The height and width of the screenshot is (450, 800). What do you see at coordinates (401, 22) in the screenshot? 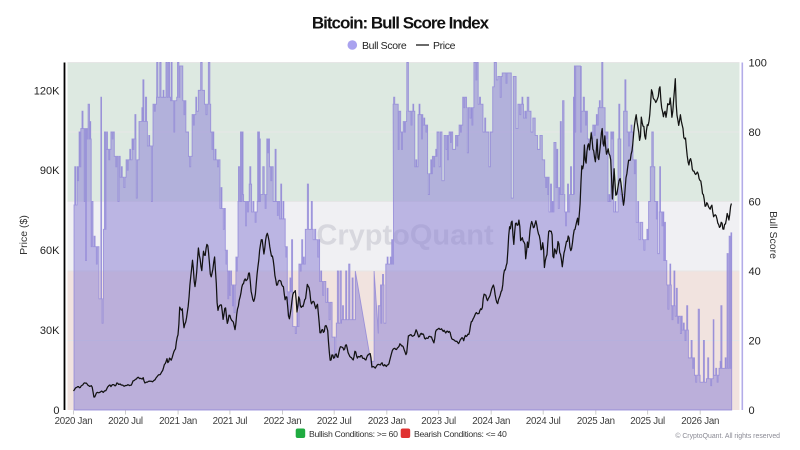
I see `svg-text: Bitcoin: Bull Score Index` at bounding box center [401, 22].